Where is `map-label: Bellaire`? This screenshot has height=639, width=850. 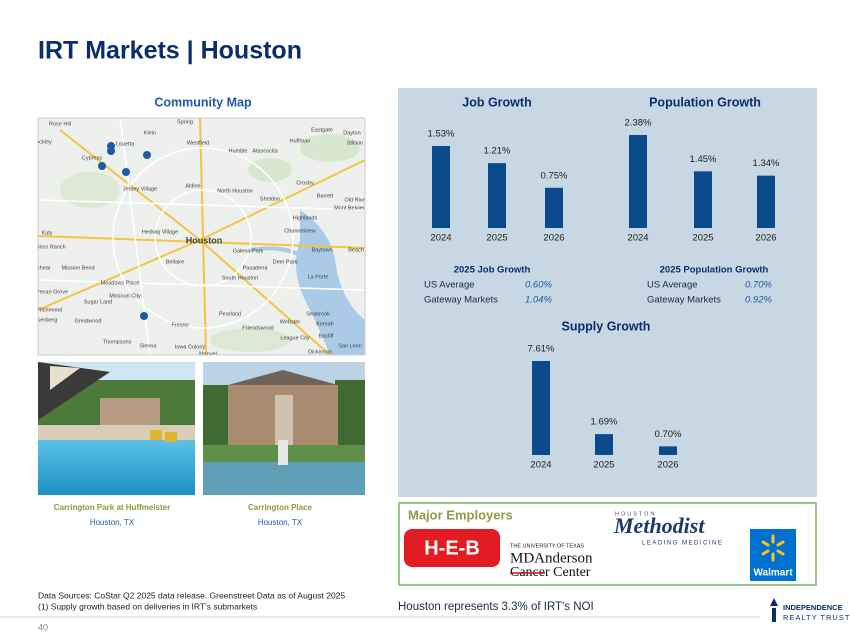 map-label: Bellaire is located at coordinates (175, 262).